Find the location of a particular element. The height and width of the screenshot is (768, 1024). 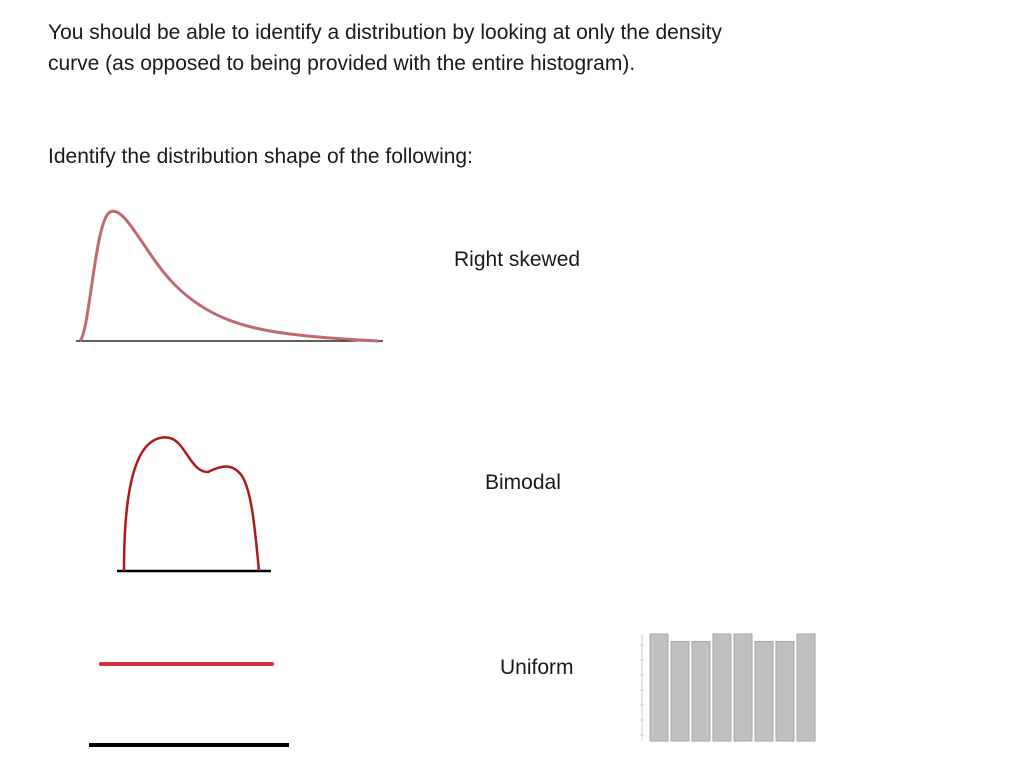

histogram-ticks is located at coordinates (642, 690).